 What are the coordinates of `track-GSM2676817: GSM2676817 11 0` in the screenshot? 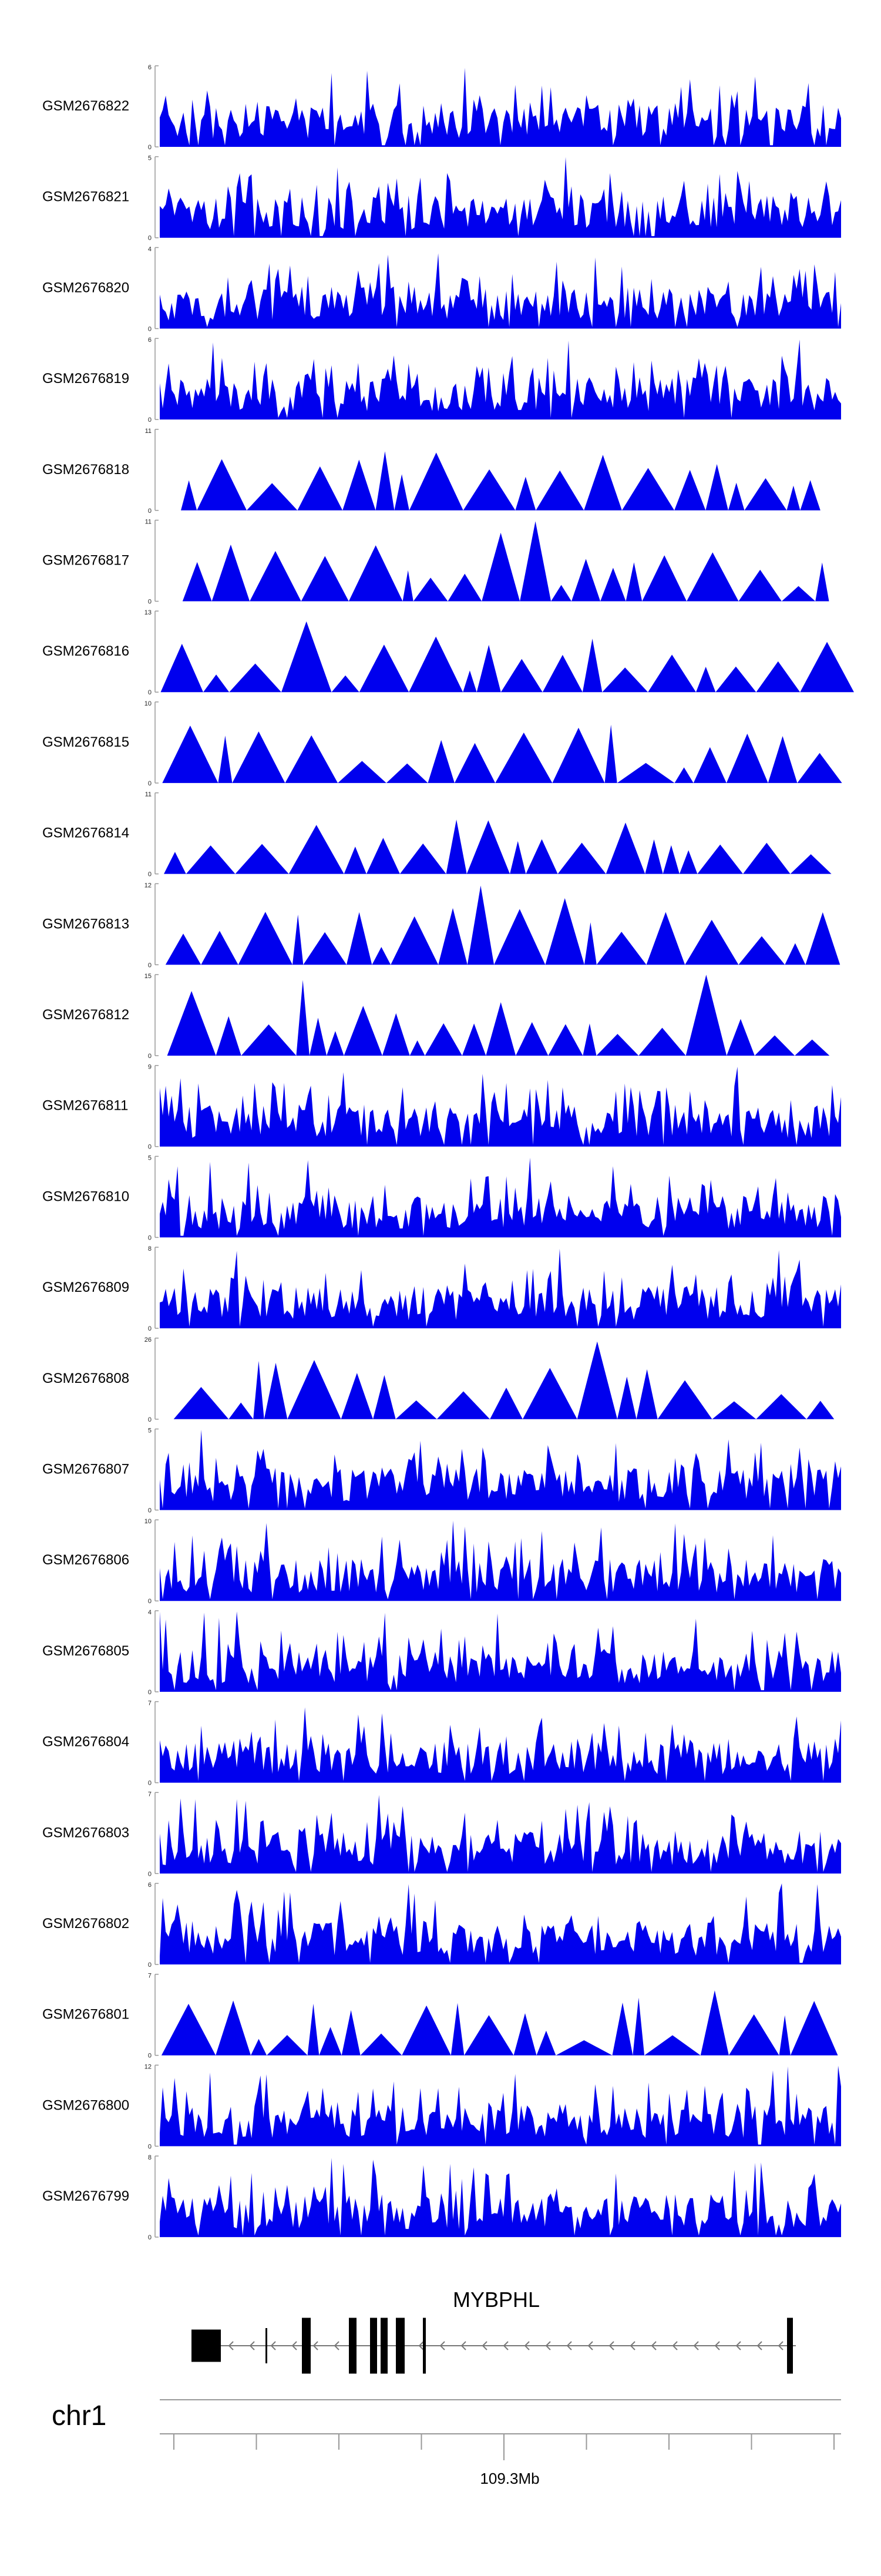 It's located at (441, 562).